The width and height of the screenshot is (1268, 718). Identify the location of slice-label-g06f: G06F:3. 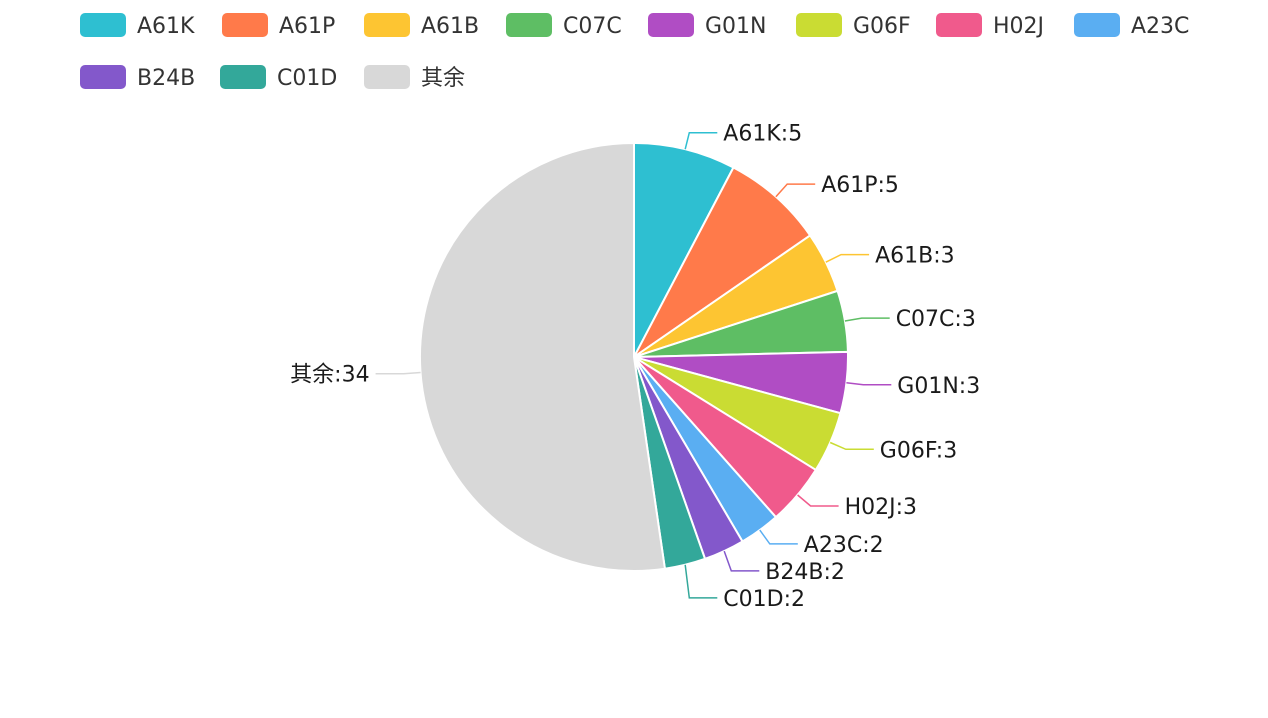
(893, 450).